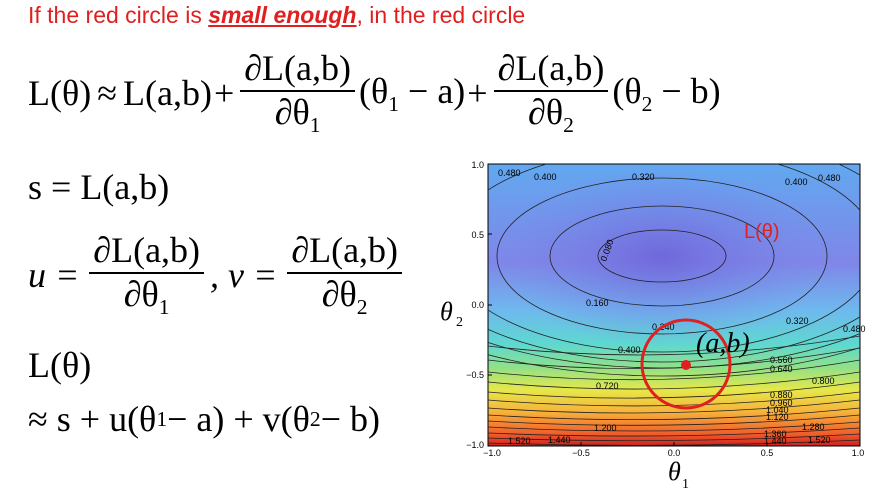 The width and height of the screenshot is (880, 499). What do you see at coordinates (858, 453) in the screenshot?
I see `x-tick-label: 1.0` at bounding box center [858, 453].